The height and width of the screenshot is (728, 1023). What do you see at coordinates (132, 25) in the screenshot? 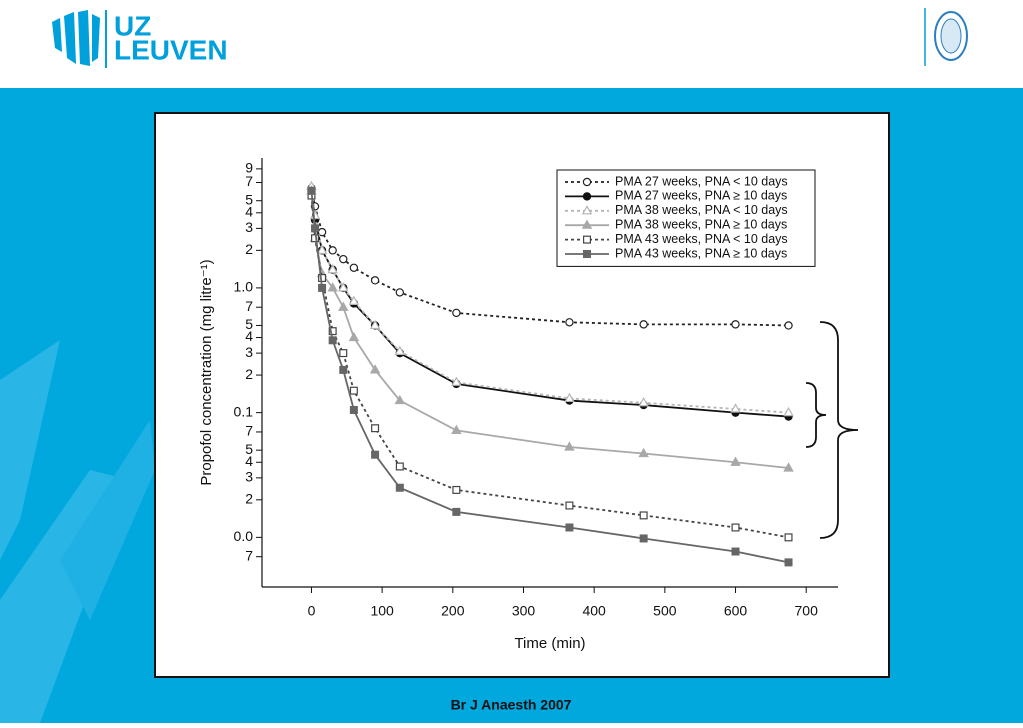
I see `logo-text: UZ` at bounding box center [132, 25].